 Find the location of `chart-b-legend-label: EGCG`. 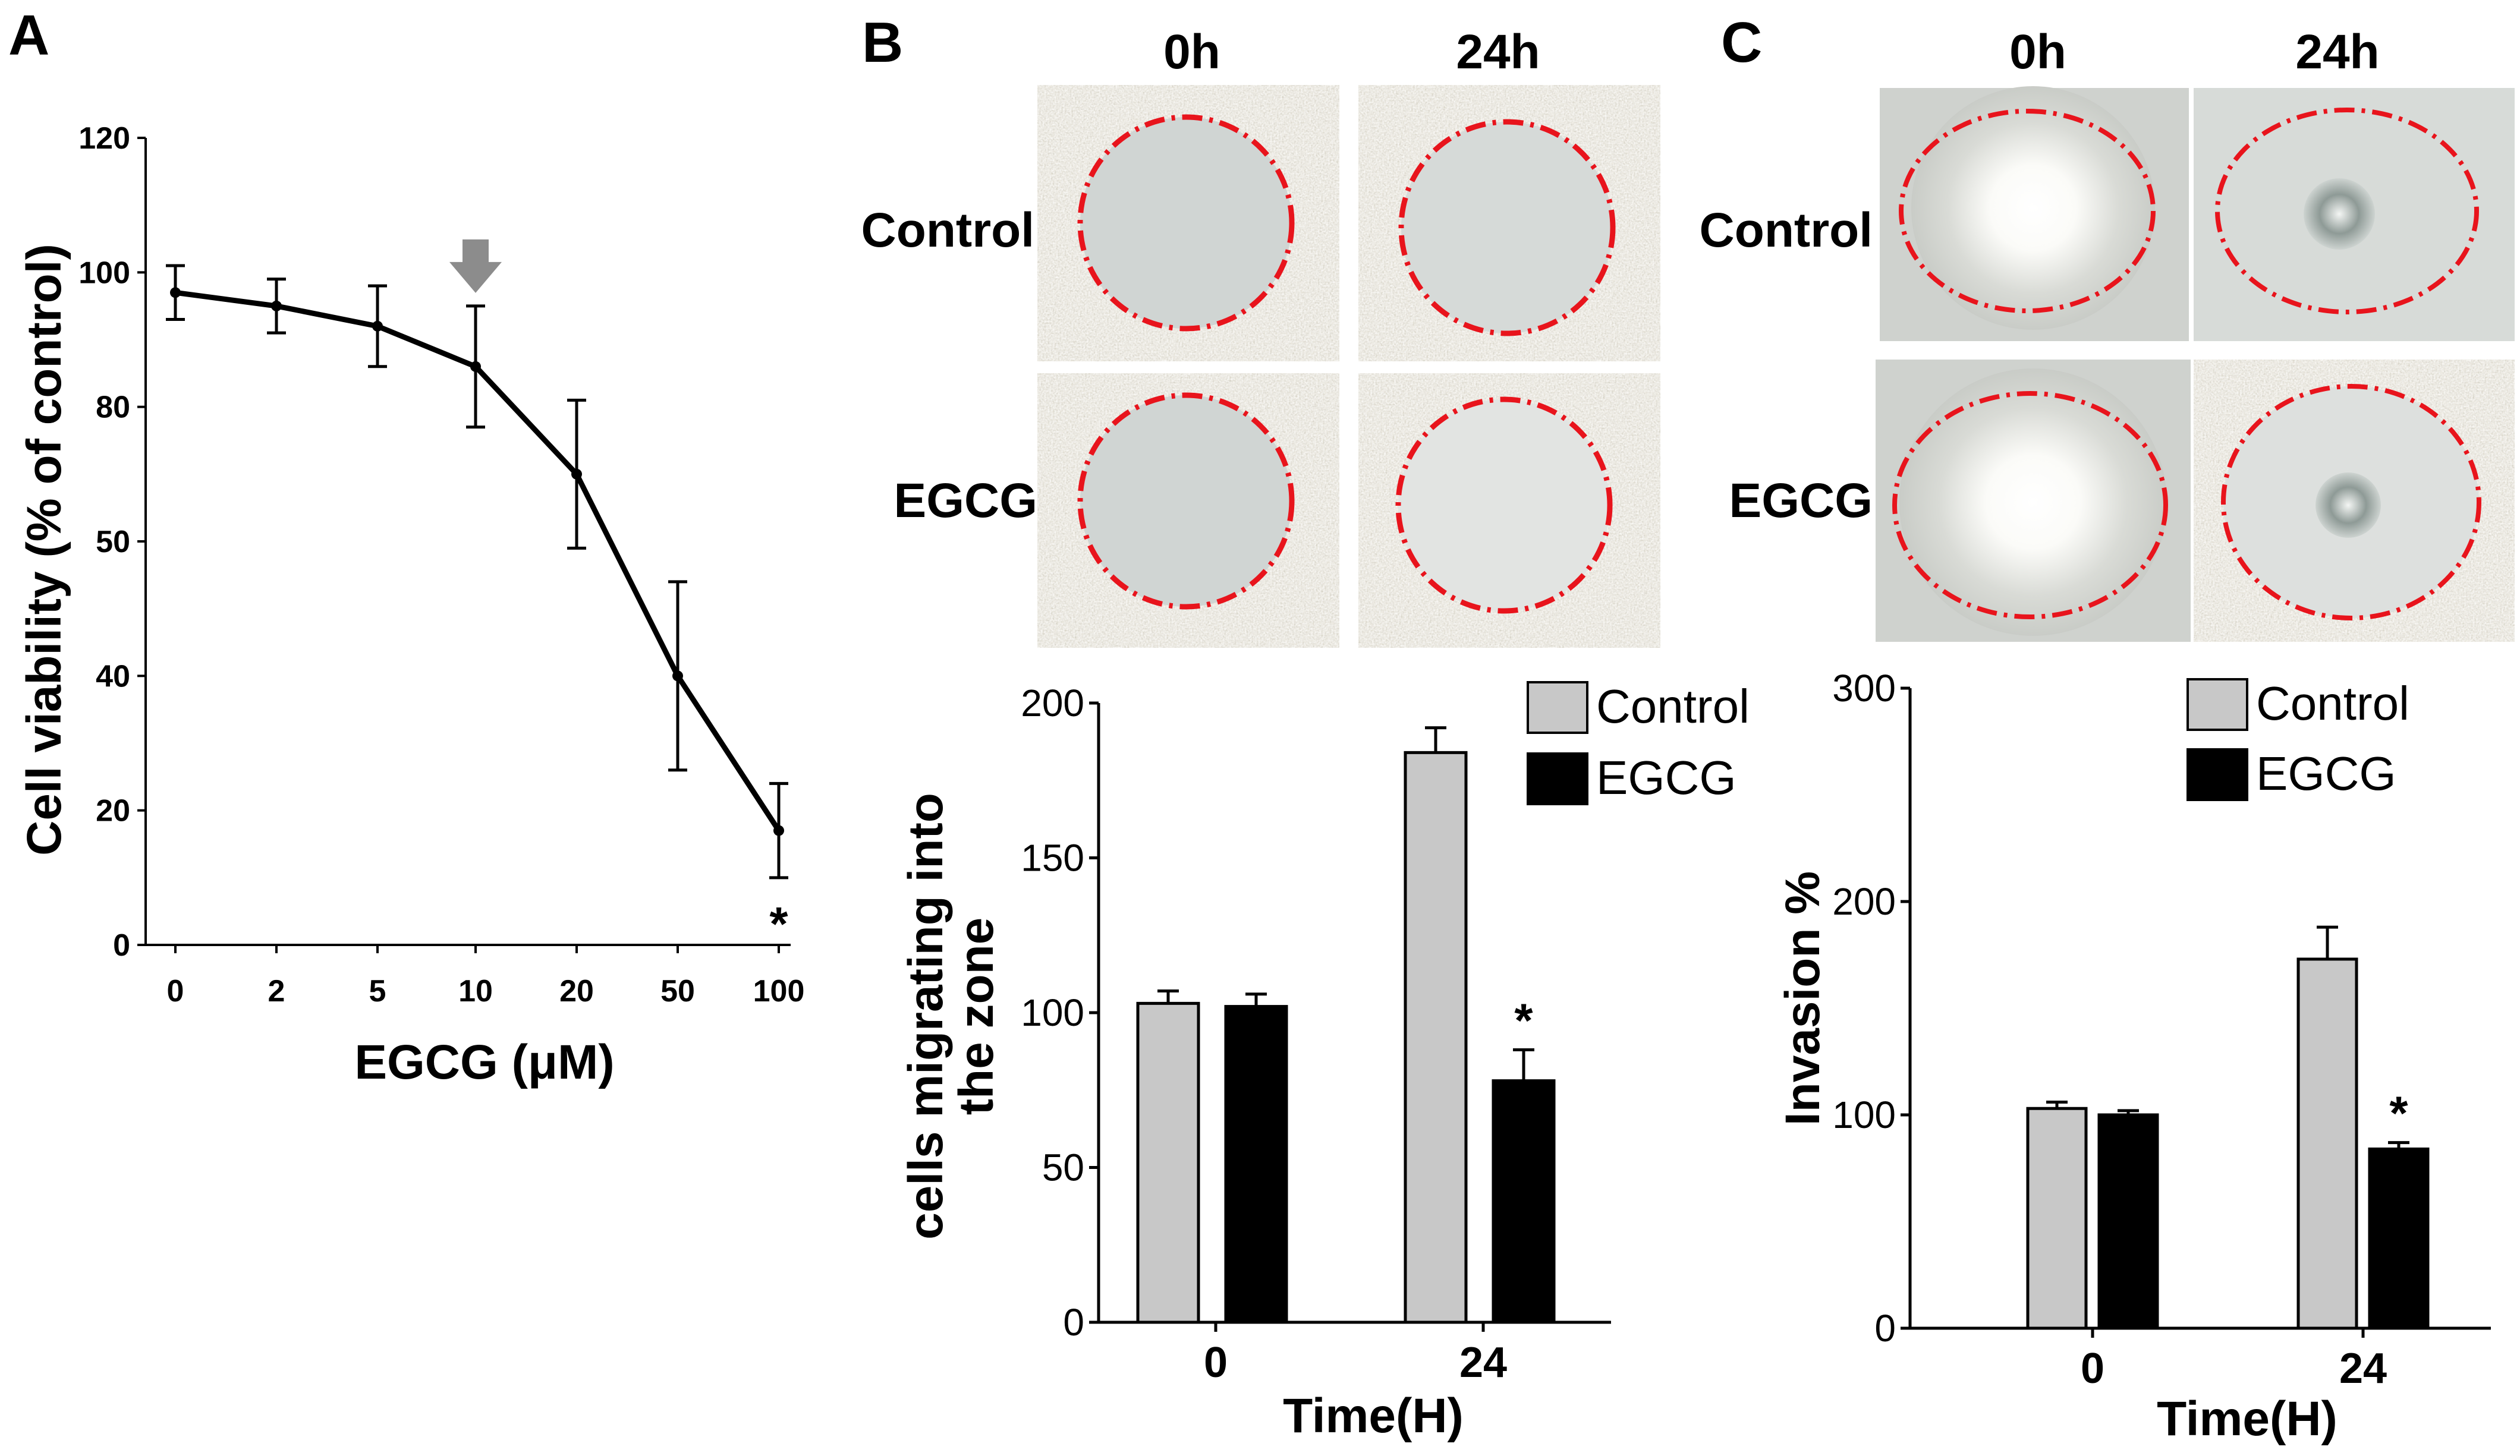

chart-b-legend-label: EGCG is located at coordinates (1666, 778).